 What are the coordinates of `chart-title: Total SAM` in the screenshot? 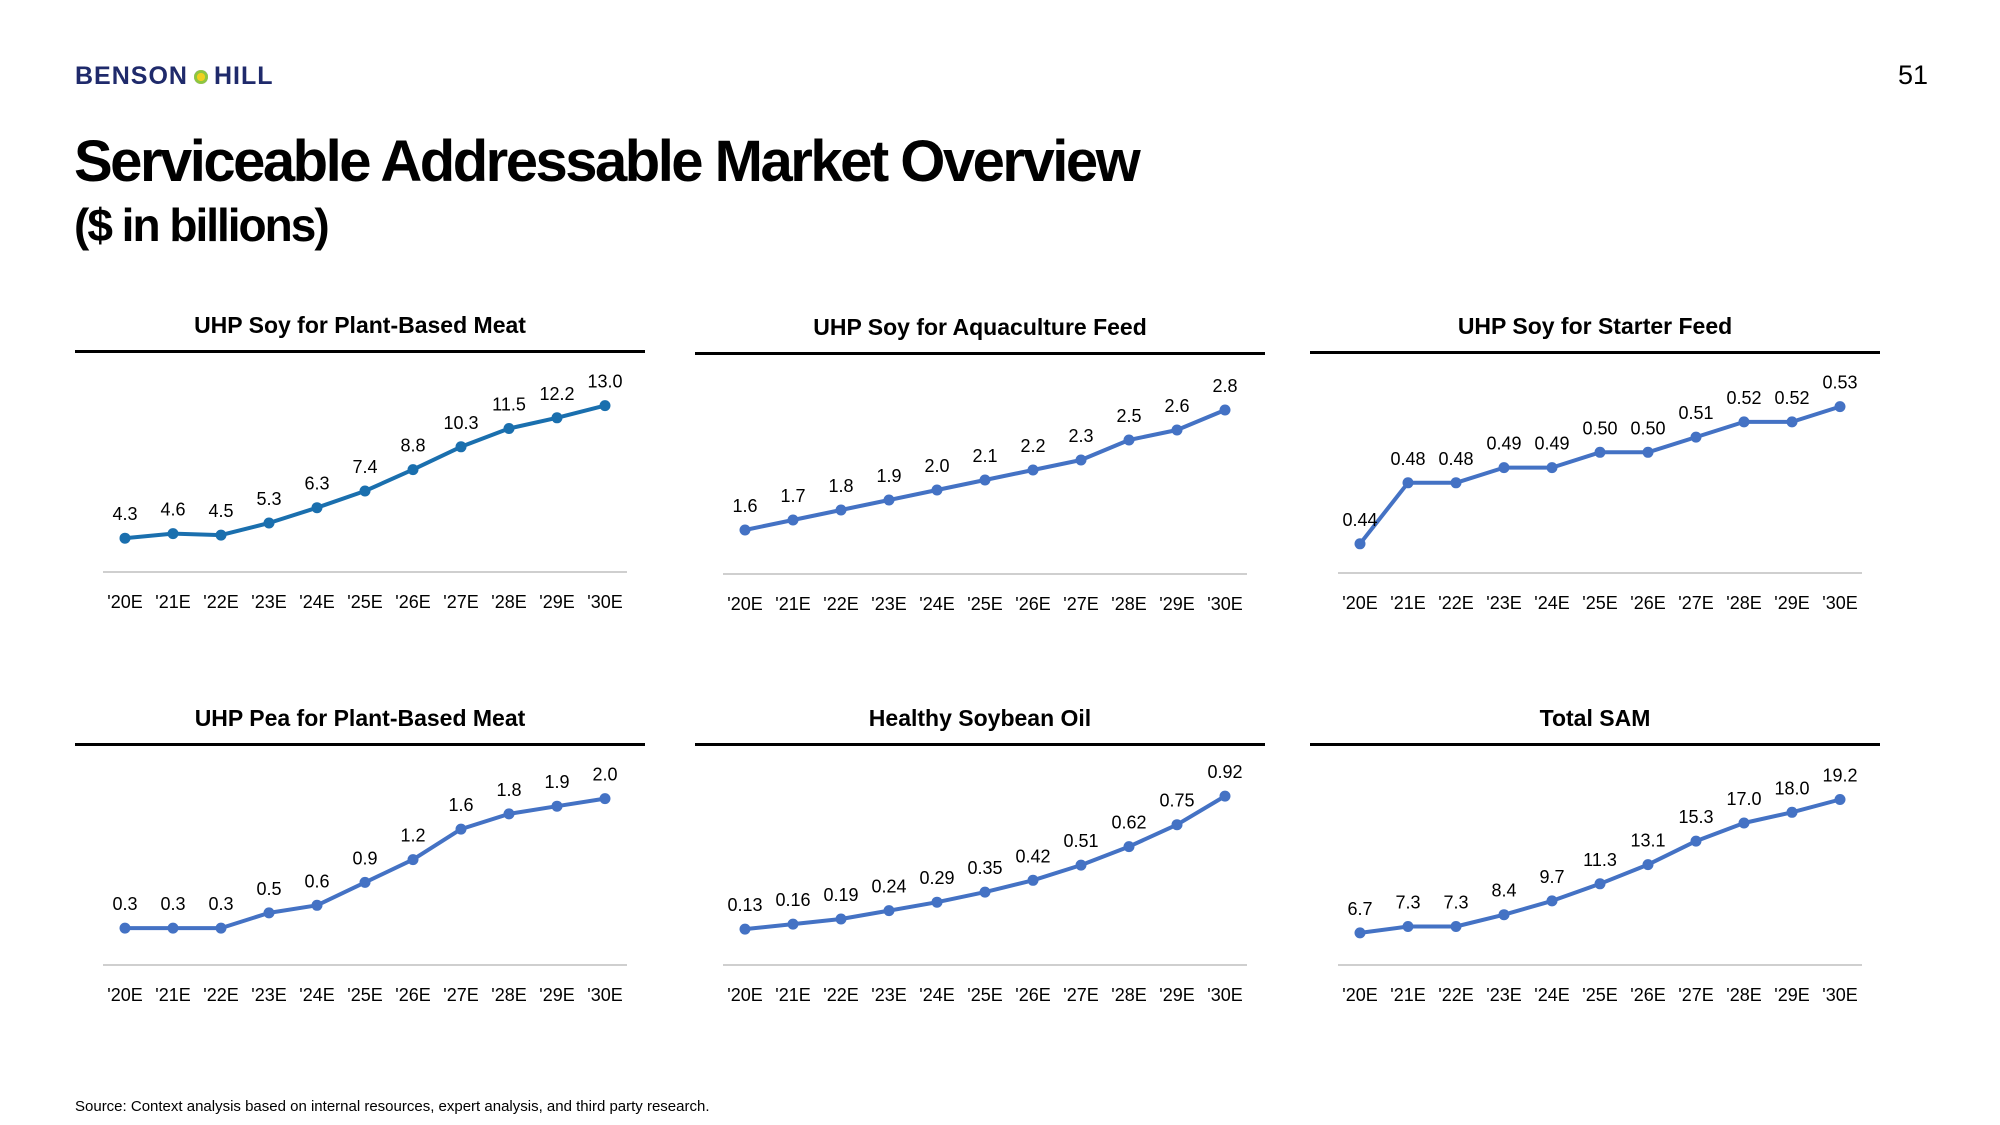 It's located at (1595, 718).